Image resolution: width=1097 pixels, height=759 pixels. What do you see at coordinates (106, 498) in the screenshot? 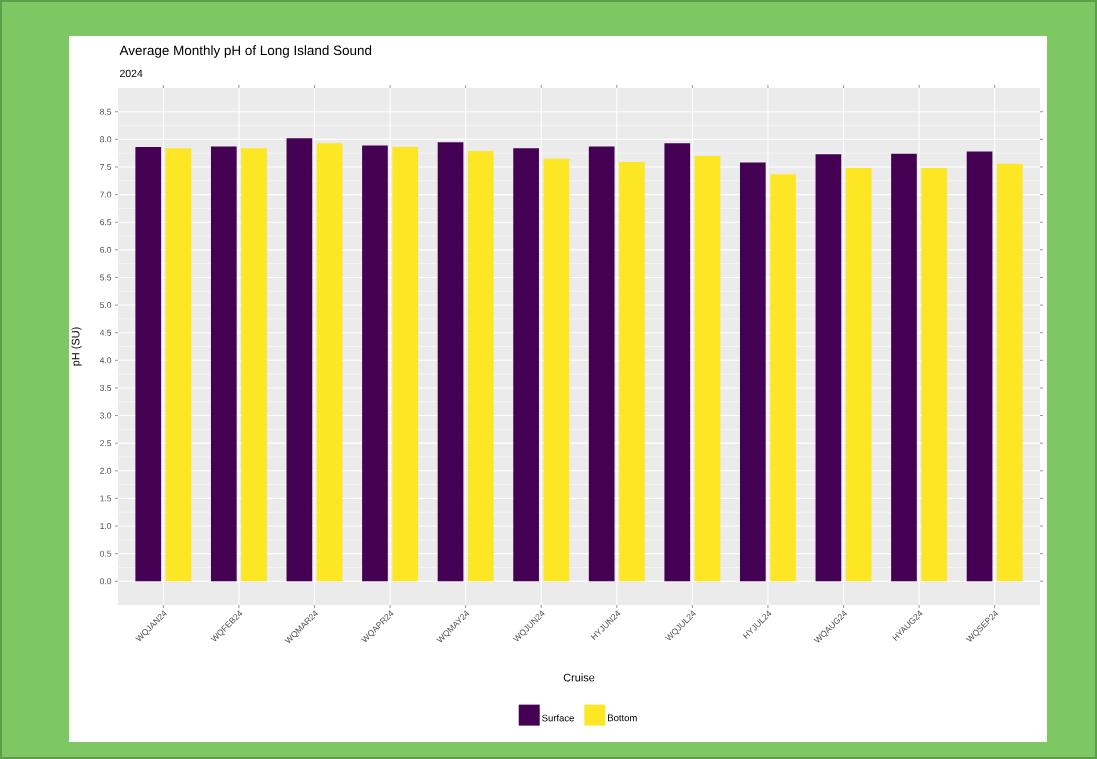
I see `y-tick-label: 1.5` at bounding box center [106, 498].